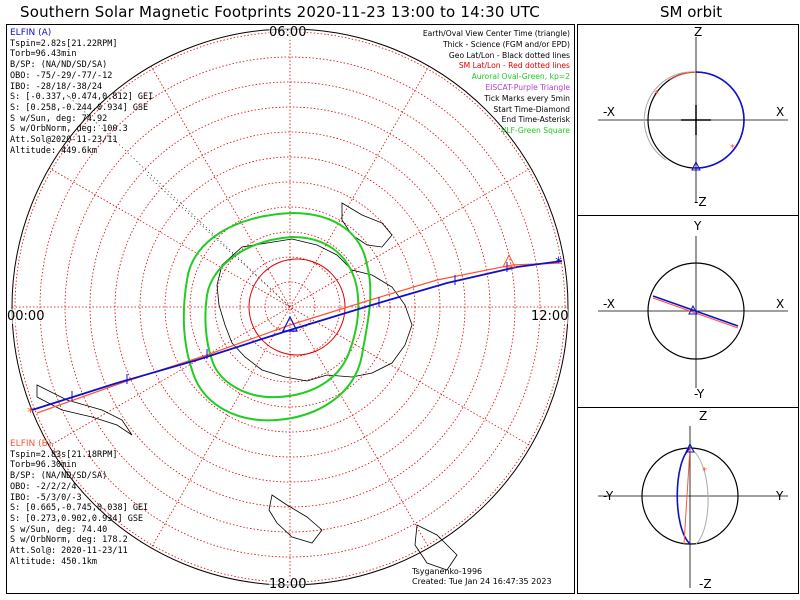 The width and height of the screenshot is (800, 600). I want to click on panel2-bottom-label: -Y, so click(699, 394).